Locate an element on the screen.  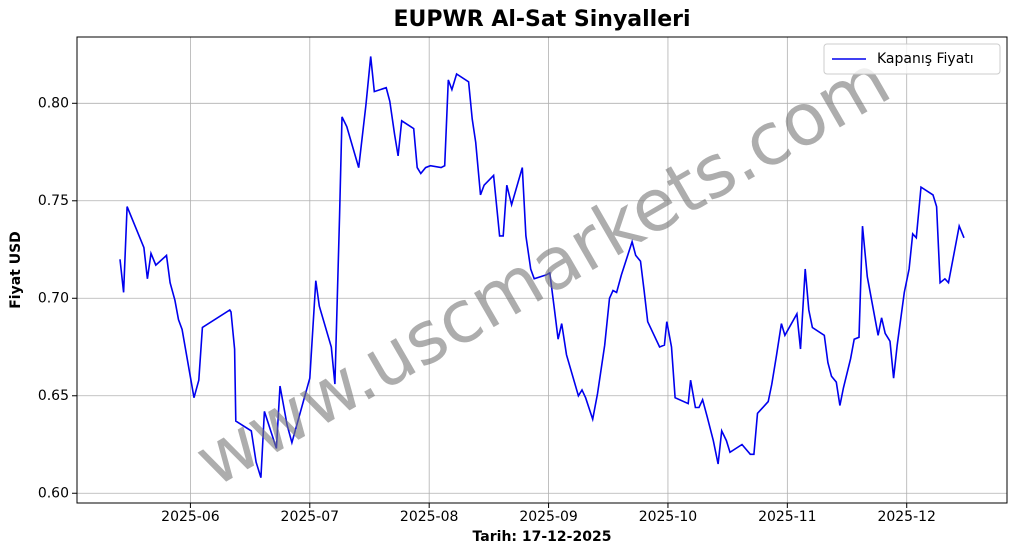
legend: Kapanış Fiyatı is located at coordinates (912, 59).